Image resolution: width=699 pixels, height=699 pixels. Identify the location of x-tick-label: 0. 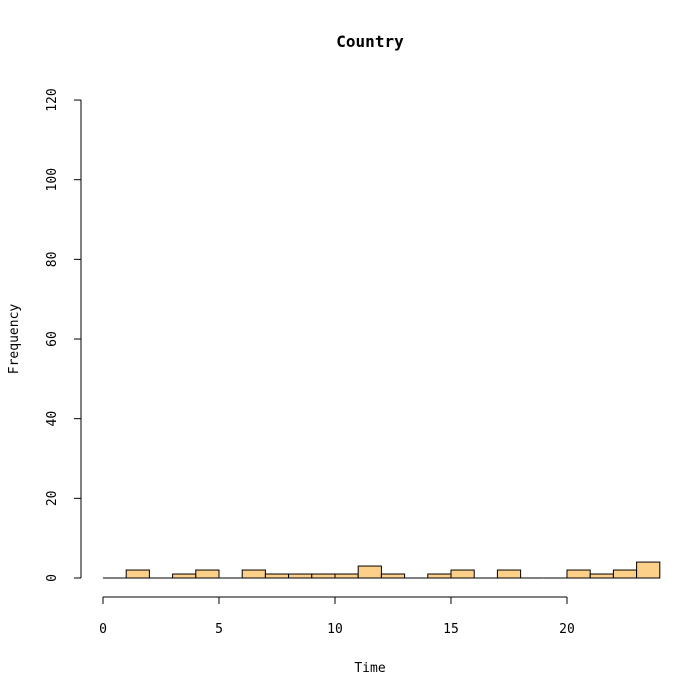
(103, 629).